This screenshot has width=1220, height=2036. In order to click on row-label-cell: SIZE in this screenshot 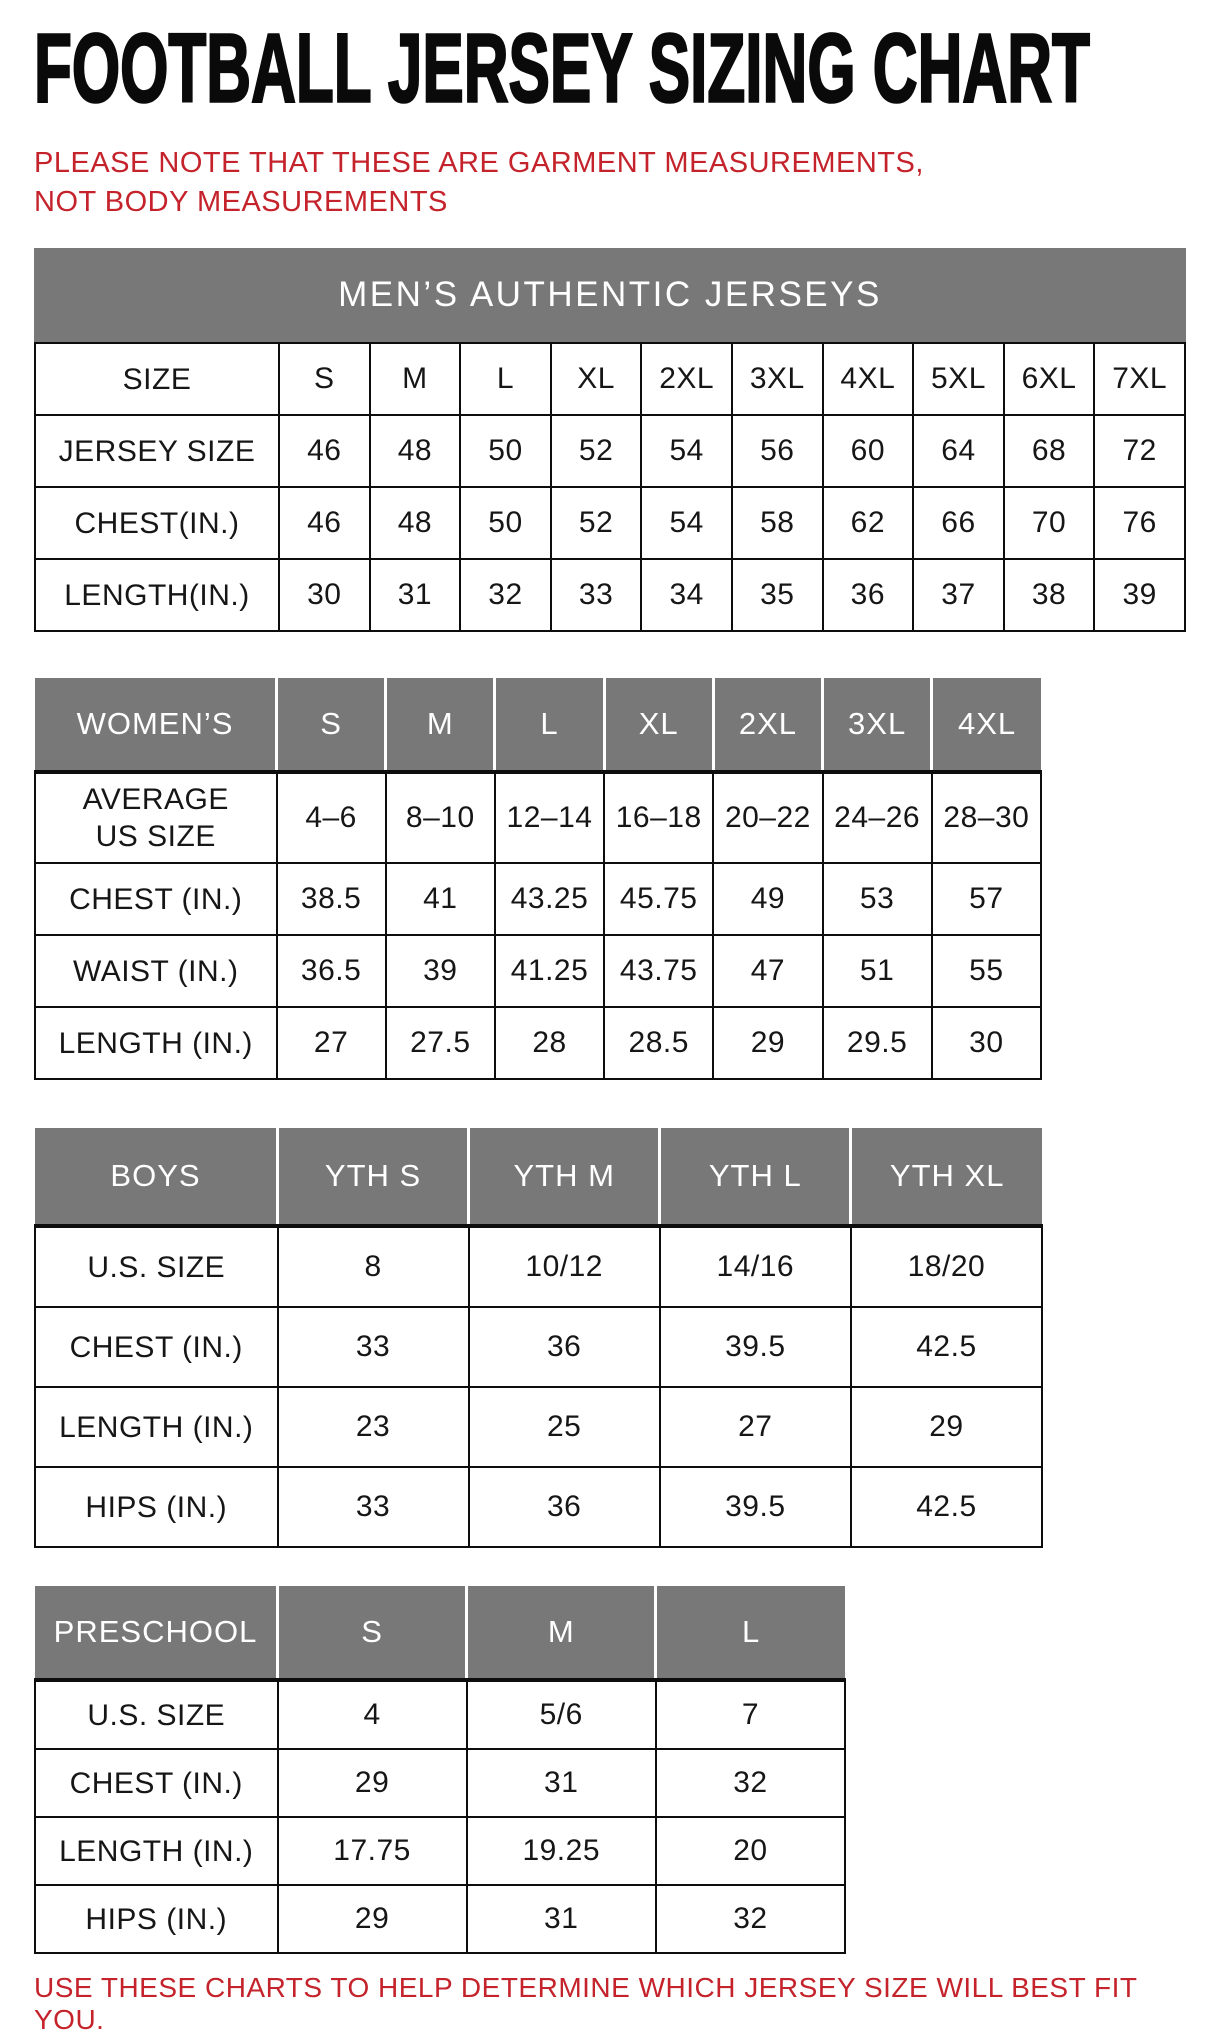, I will do `click(157, 379)`.